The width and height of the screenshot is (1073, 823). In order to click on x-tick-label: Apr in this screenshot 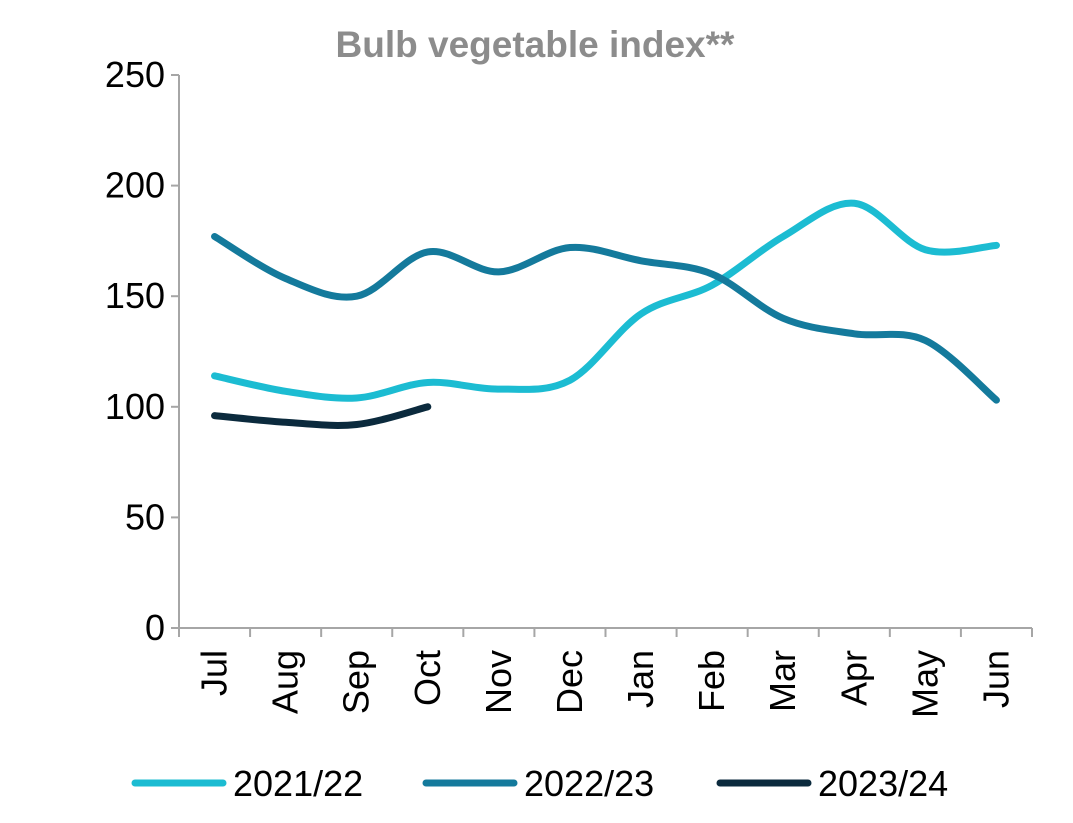, I will do `click(853, 678)`.